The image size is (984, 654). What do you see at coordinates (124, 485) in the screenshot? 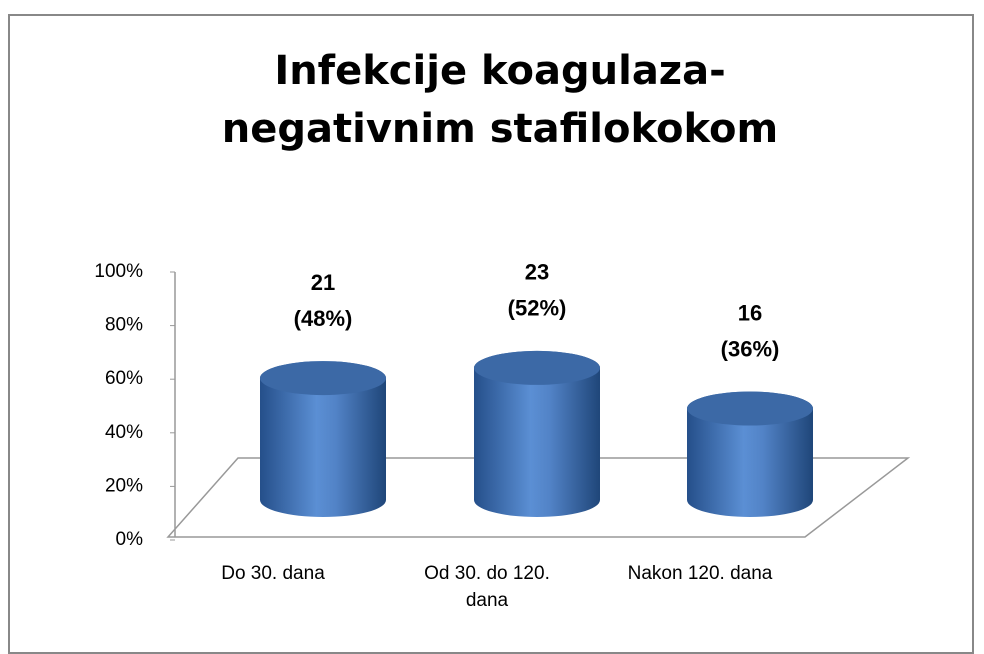
I see `y-tick-label: 20%` at bounding box center [124, 485].